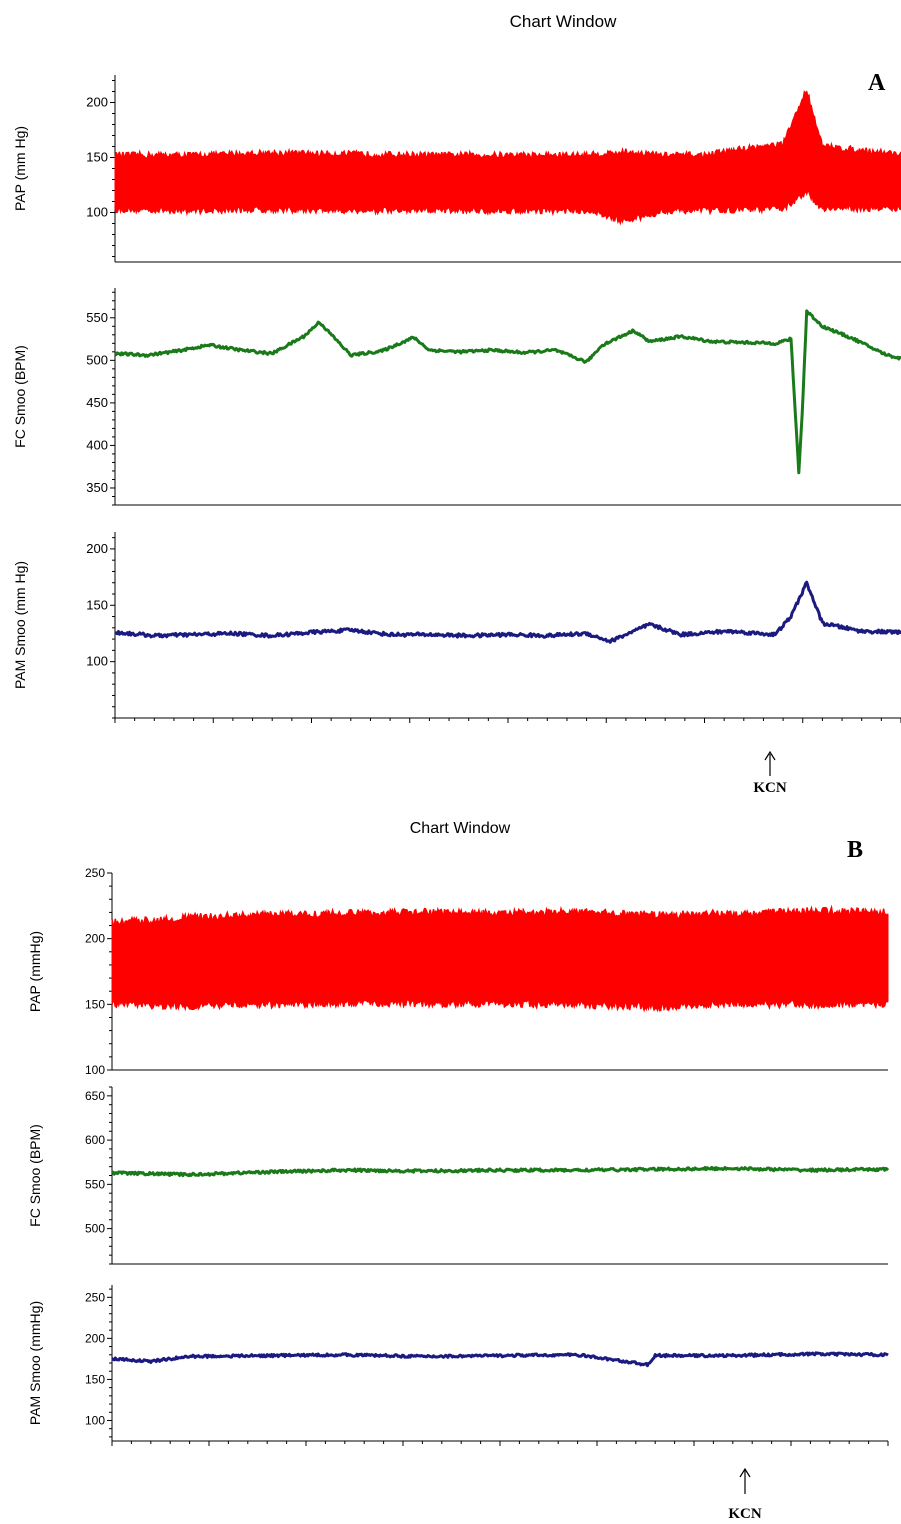 The width and height of the screenshot is (901, 1524). What do you see at coordinates (563, 21) in the screenshot?
I see `panel-a-title: Chart Window` at bounding box center [563, 21].